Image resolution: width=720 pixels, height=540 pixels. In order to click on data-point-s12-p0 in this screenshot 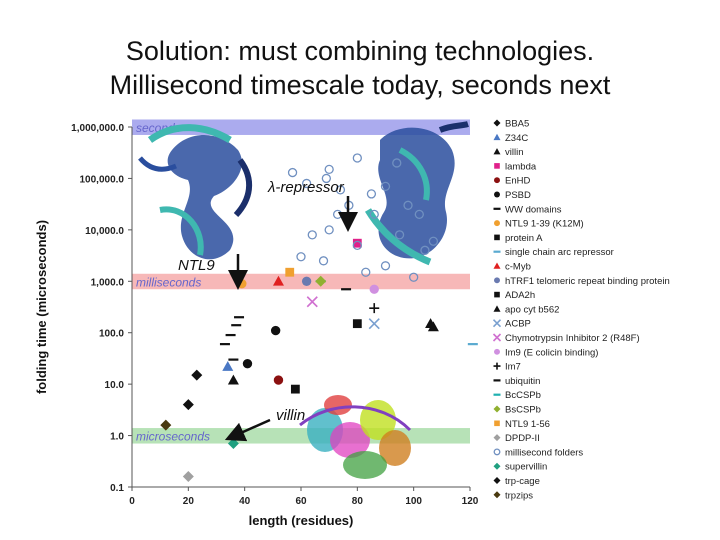, I will do `click(357, 324)`.